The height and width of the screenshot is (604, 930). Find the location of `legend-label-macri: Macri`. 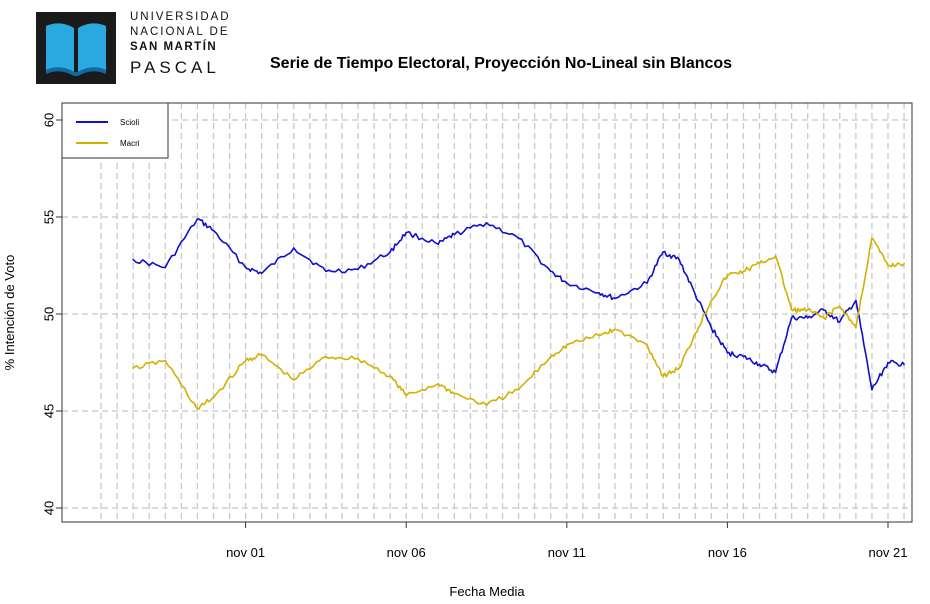

legend-label-macri: Macri is located at coordinates (130, 143).